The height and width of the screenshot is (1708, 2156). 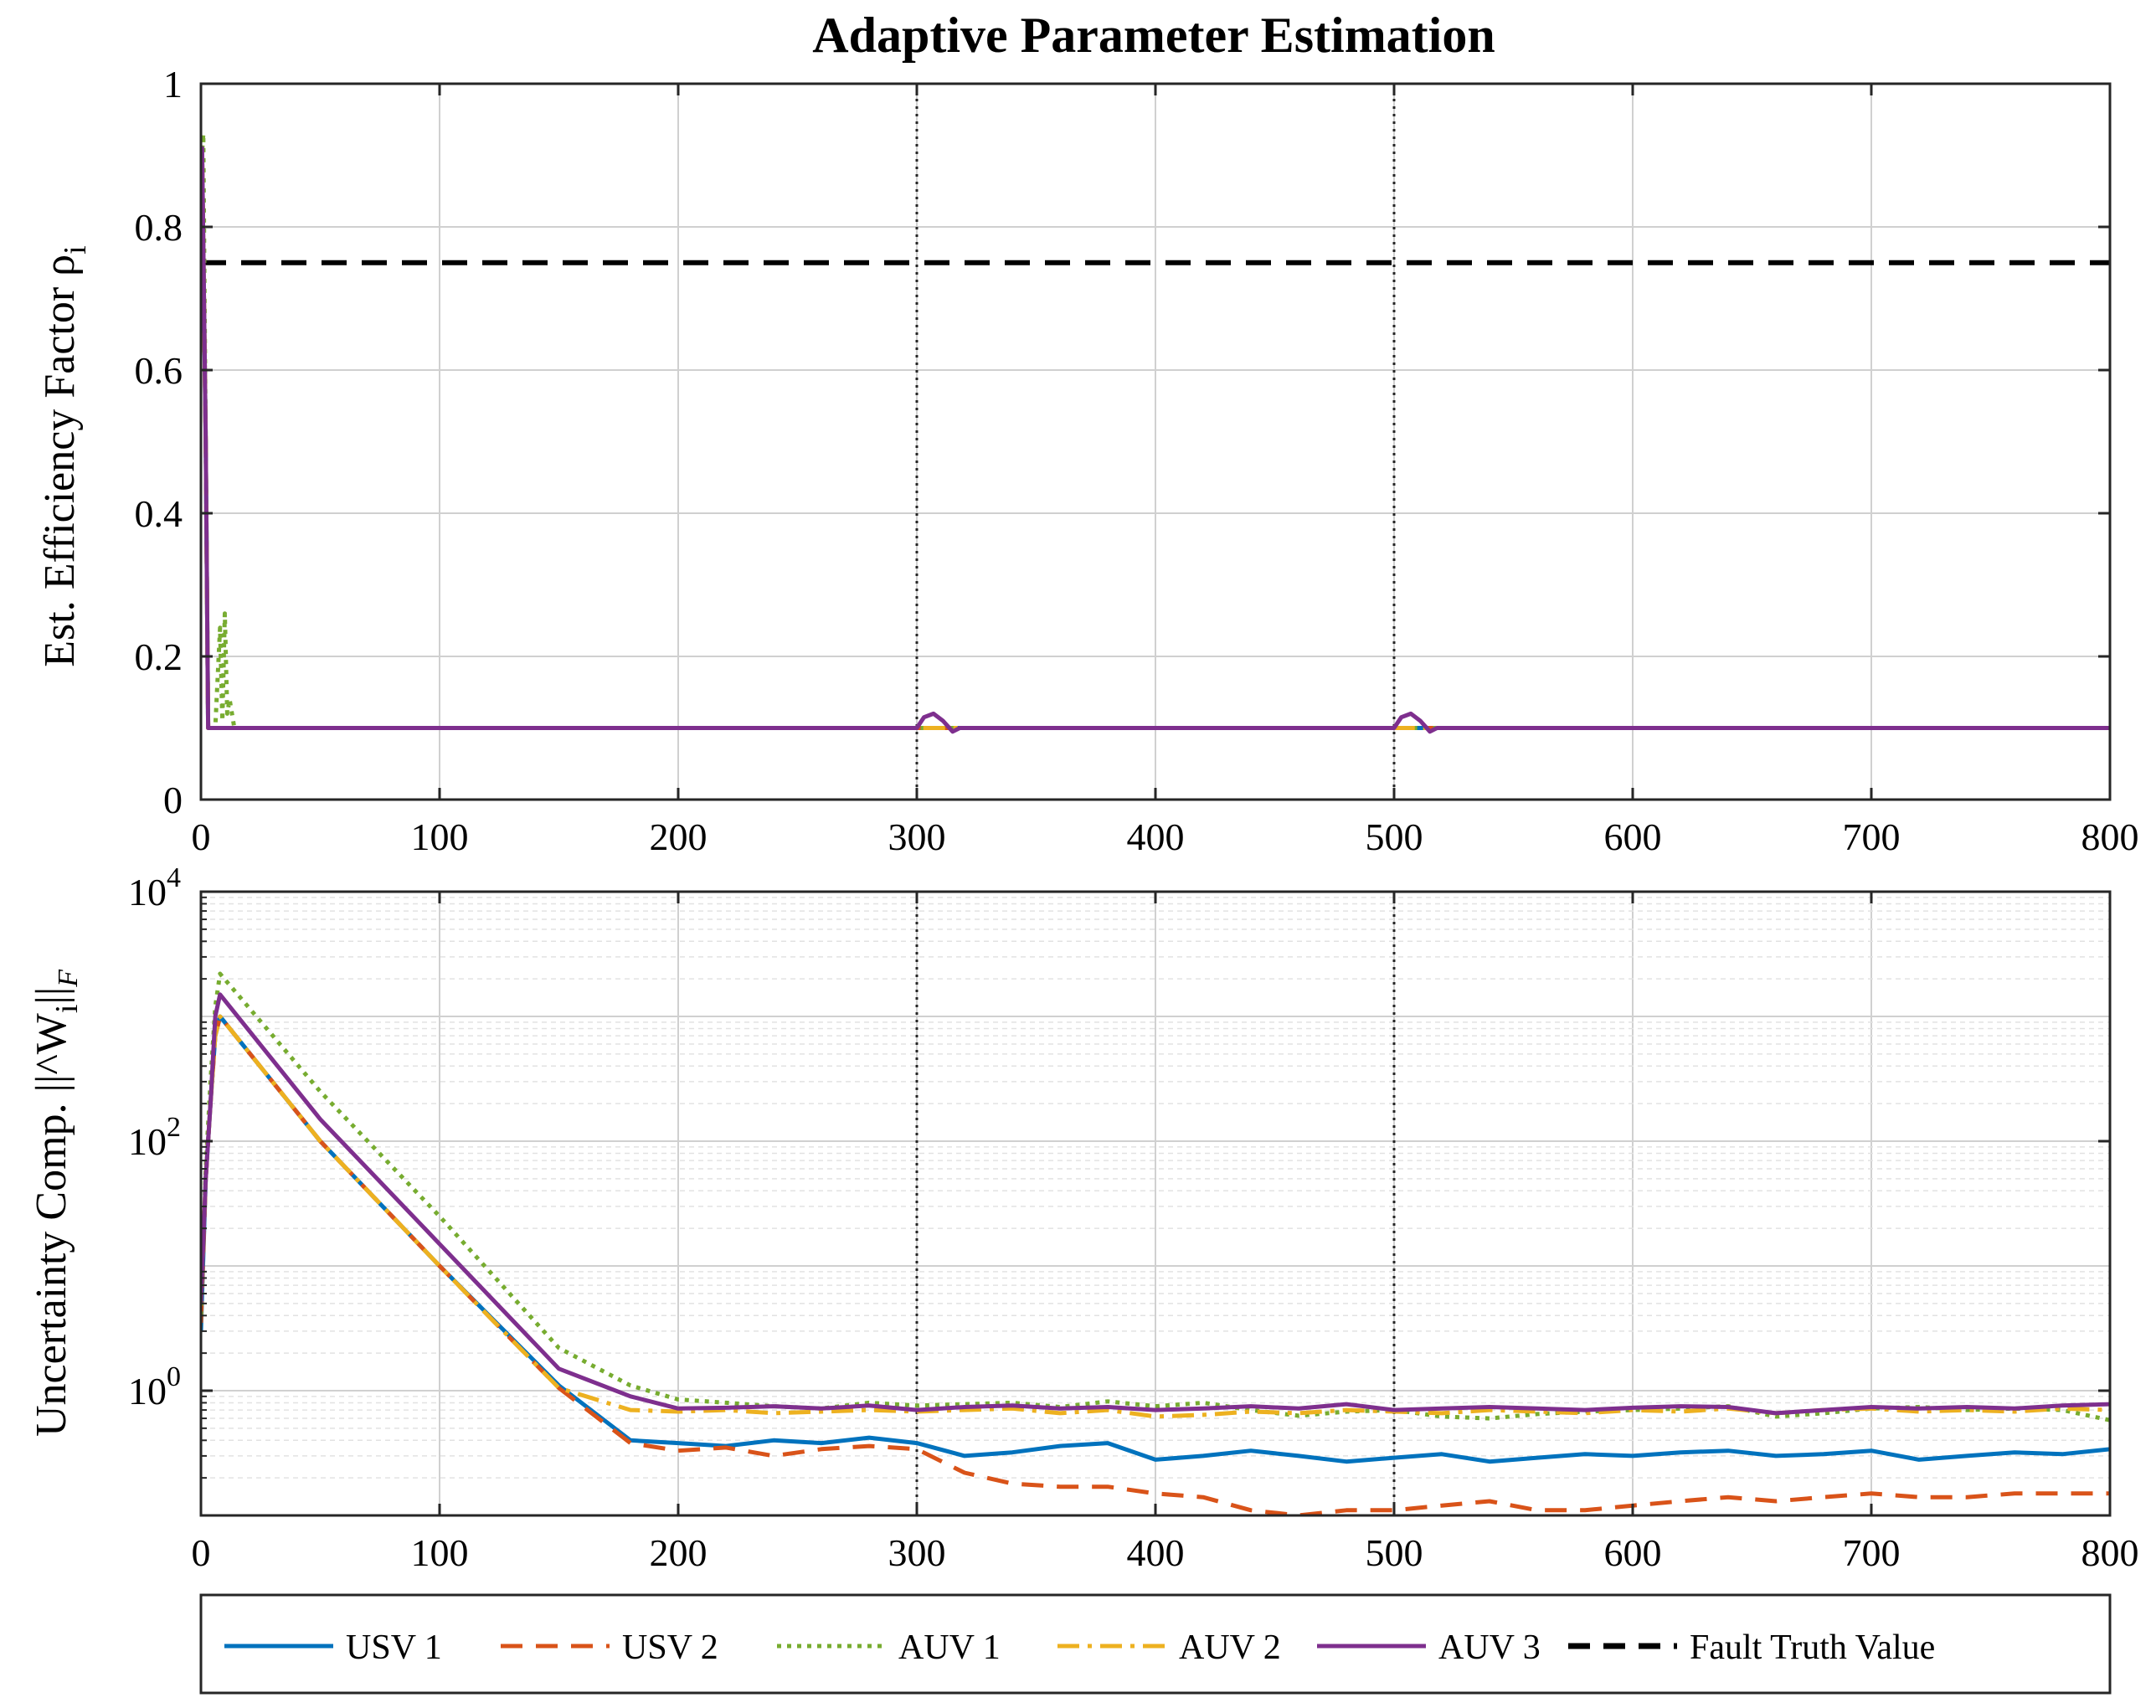 I want to click on y-tick-label: 0.8, so click(x=159, y=227).